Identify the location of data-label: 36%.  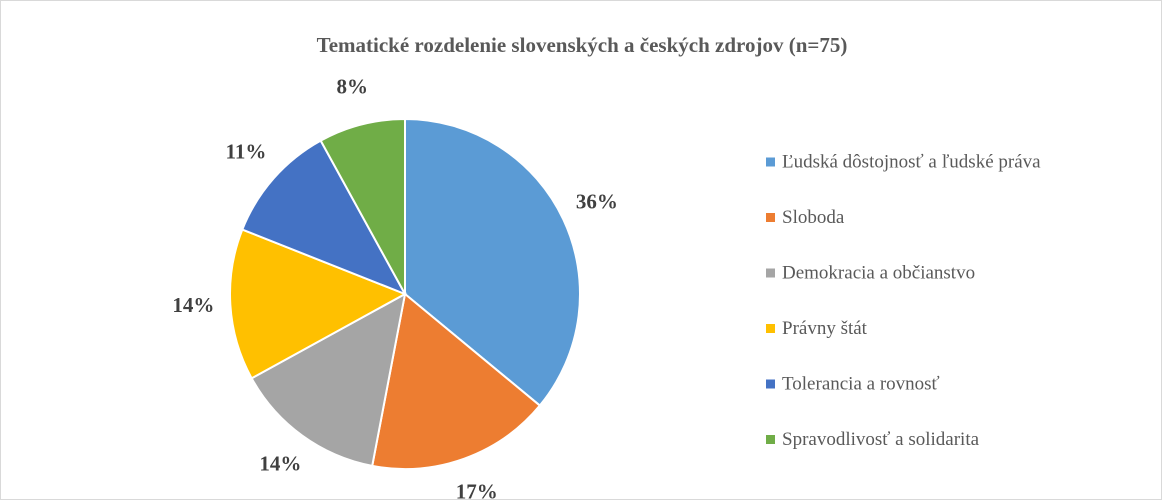
(597, 202).